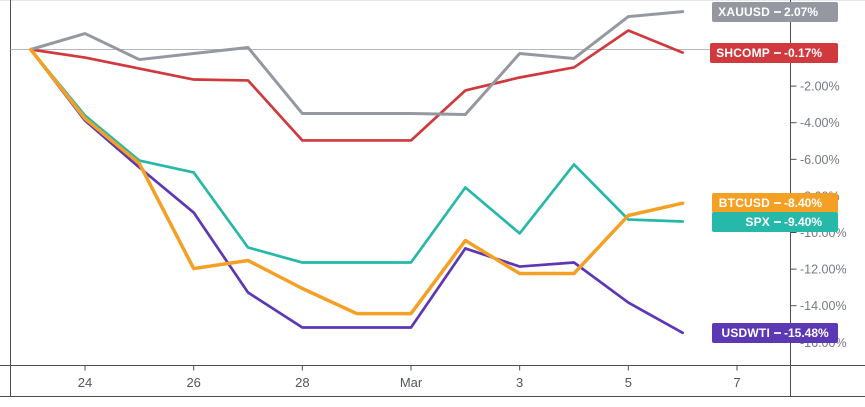  Describe the element at coordinates (820, 123) in the screenshot. I see `y-axis-tick-label: -4.00%` at that location.